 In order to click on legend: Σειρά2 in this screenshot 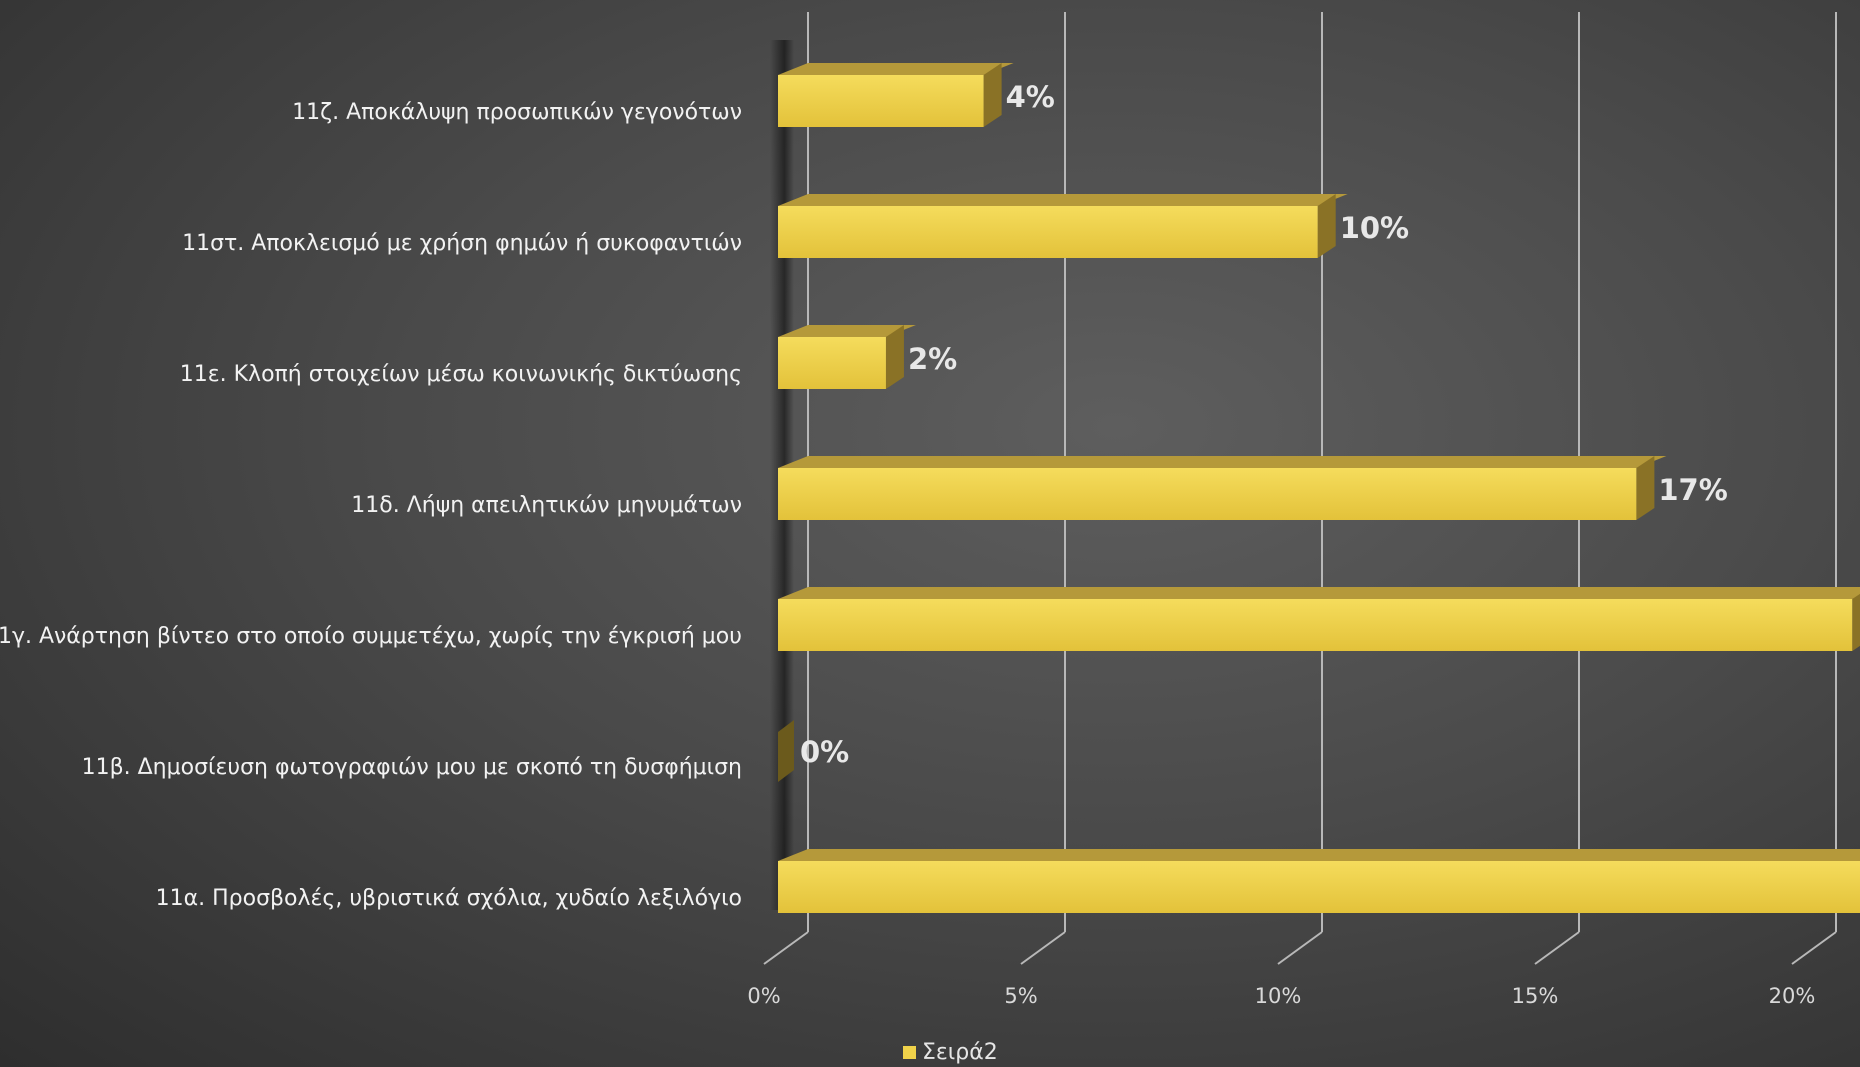, I will do `click(950, 1052)`.